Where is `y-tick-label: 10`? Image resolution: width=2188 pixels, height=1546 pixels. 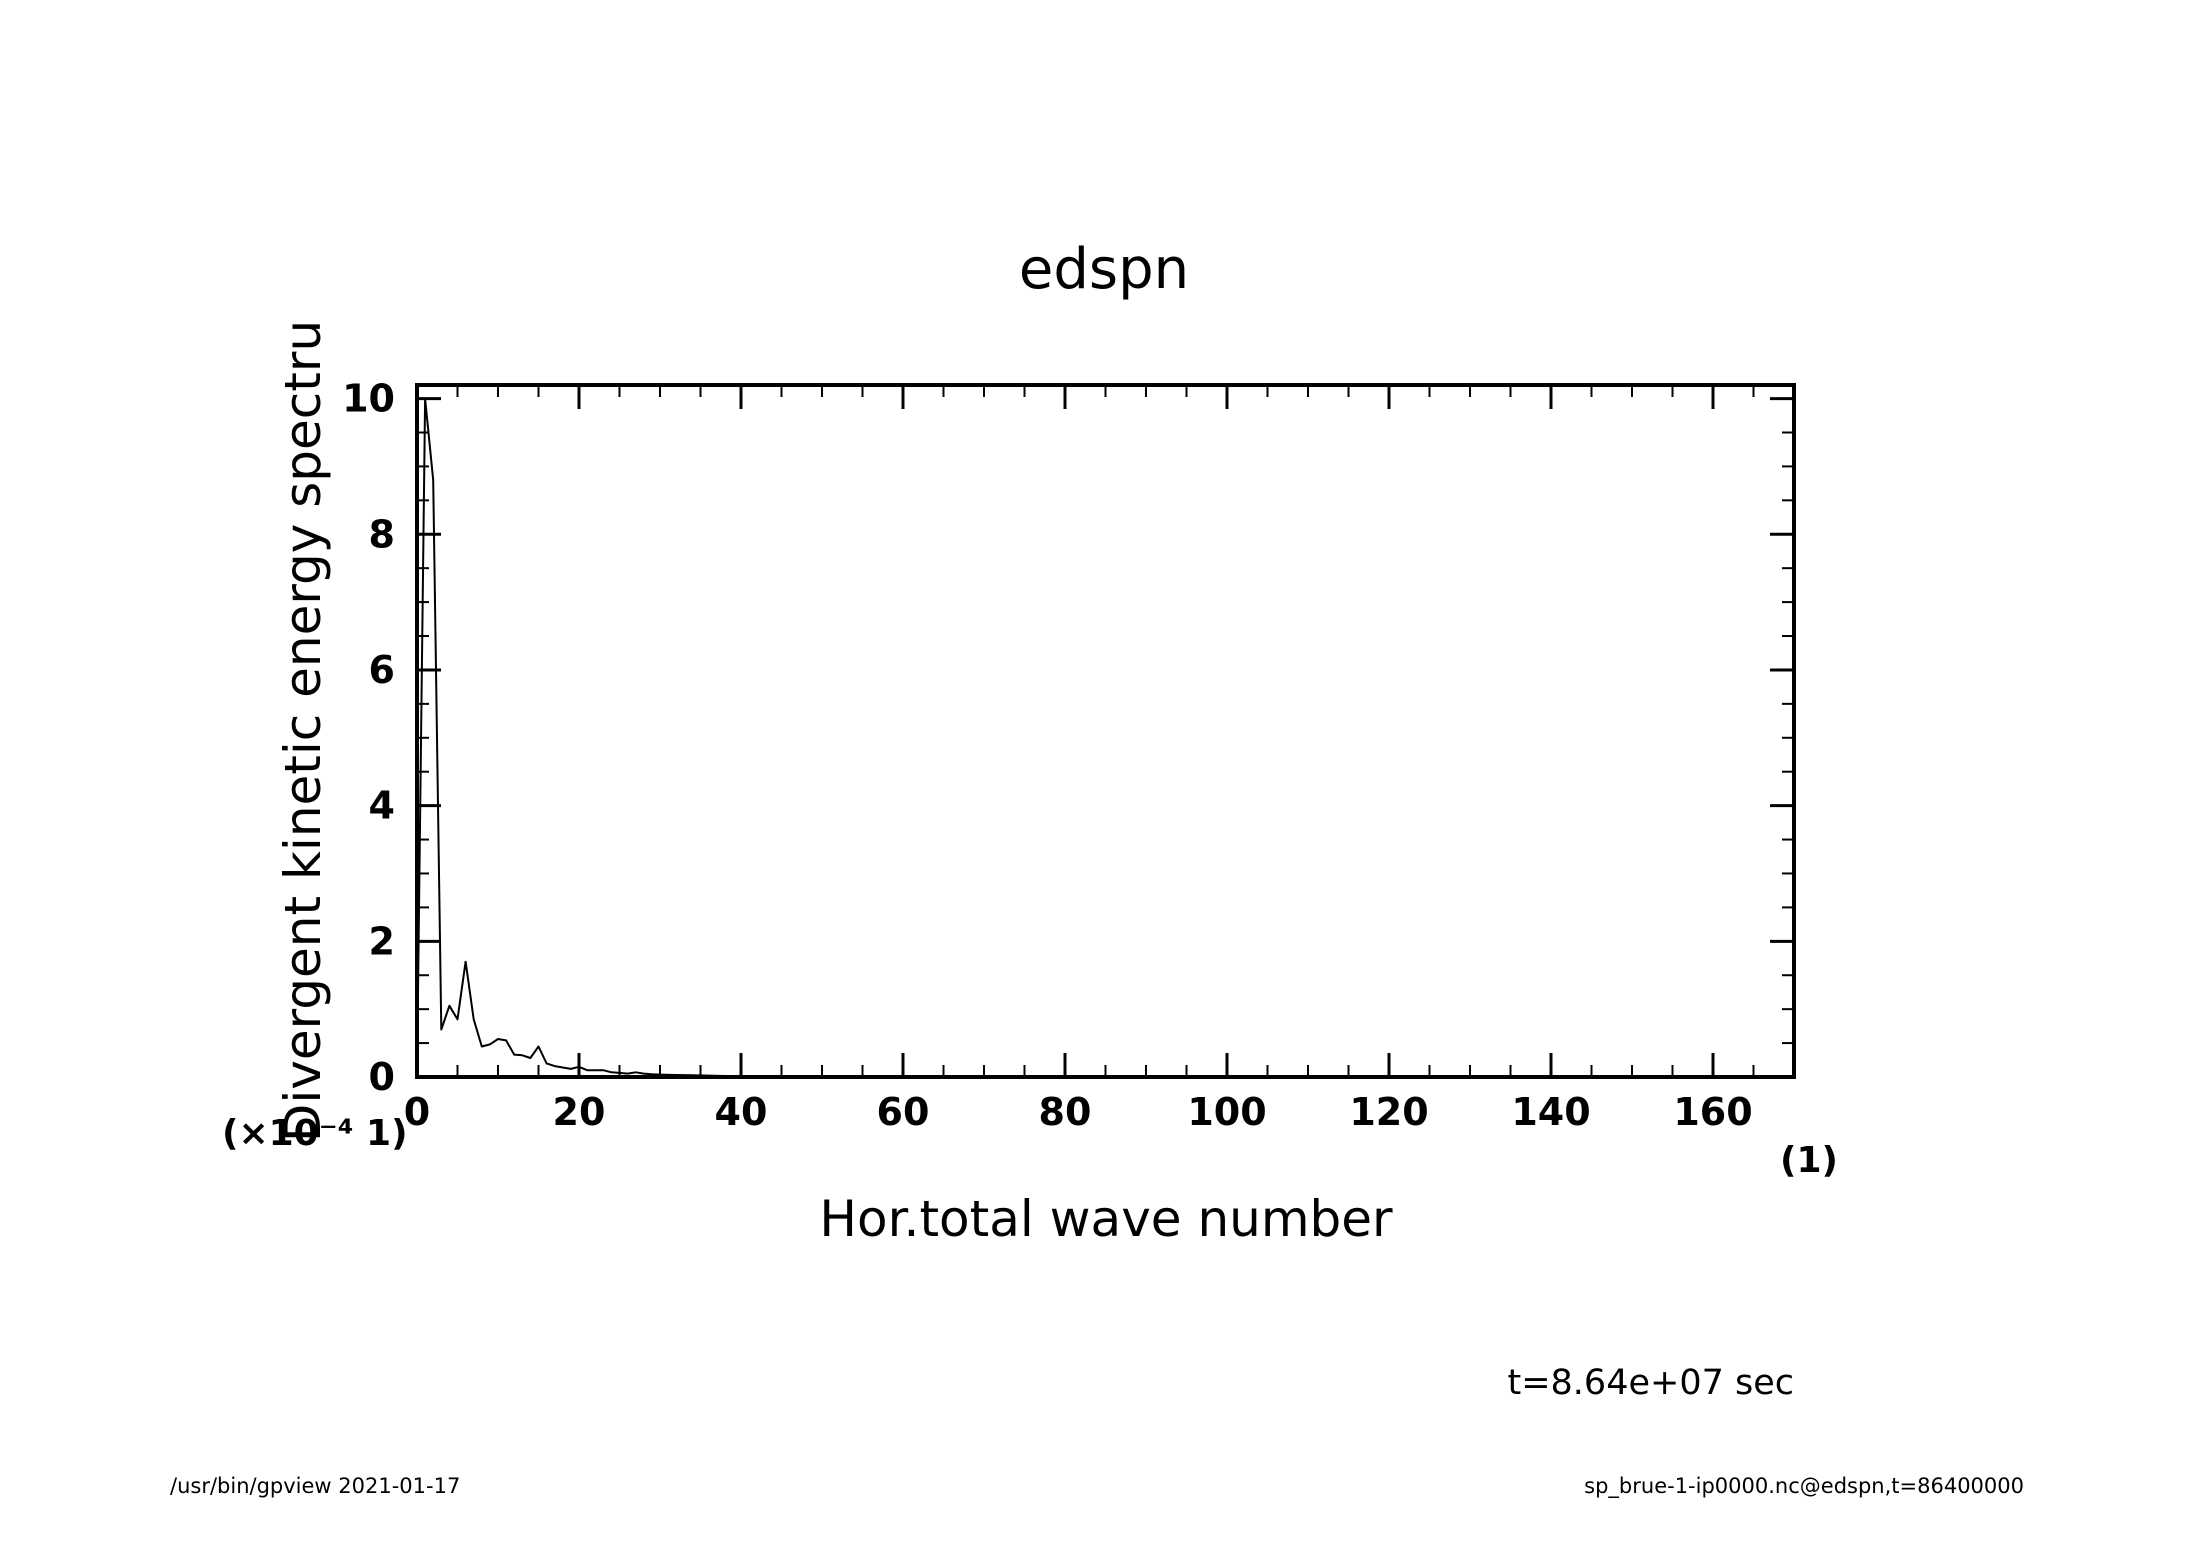
y-tick-label: 10 is located at coordinates (368, 399).